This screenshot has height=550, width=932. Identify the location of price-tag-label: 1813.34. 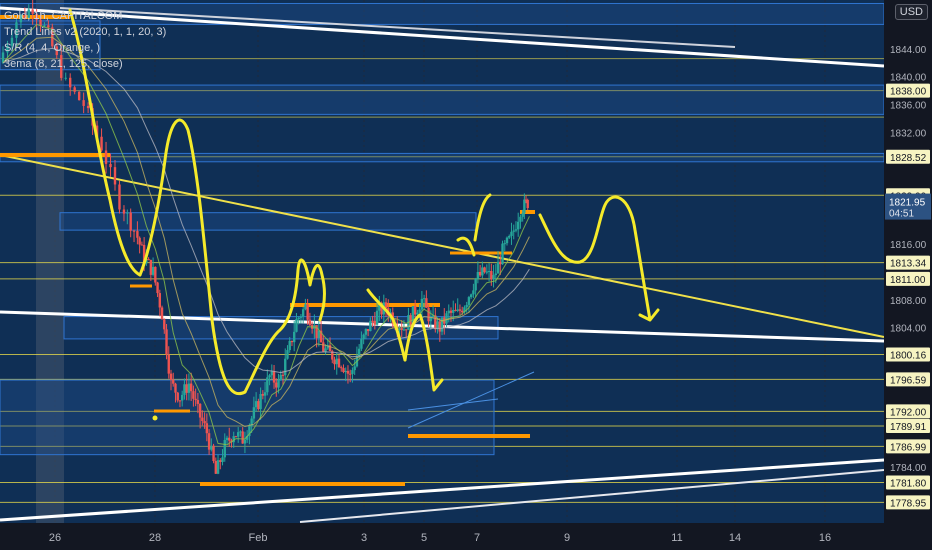
(908, 264).